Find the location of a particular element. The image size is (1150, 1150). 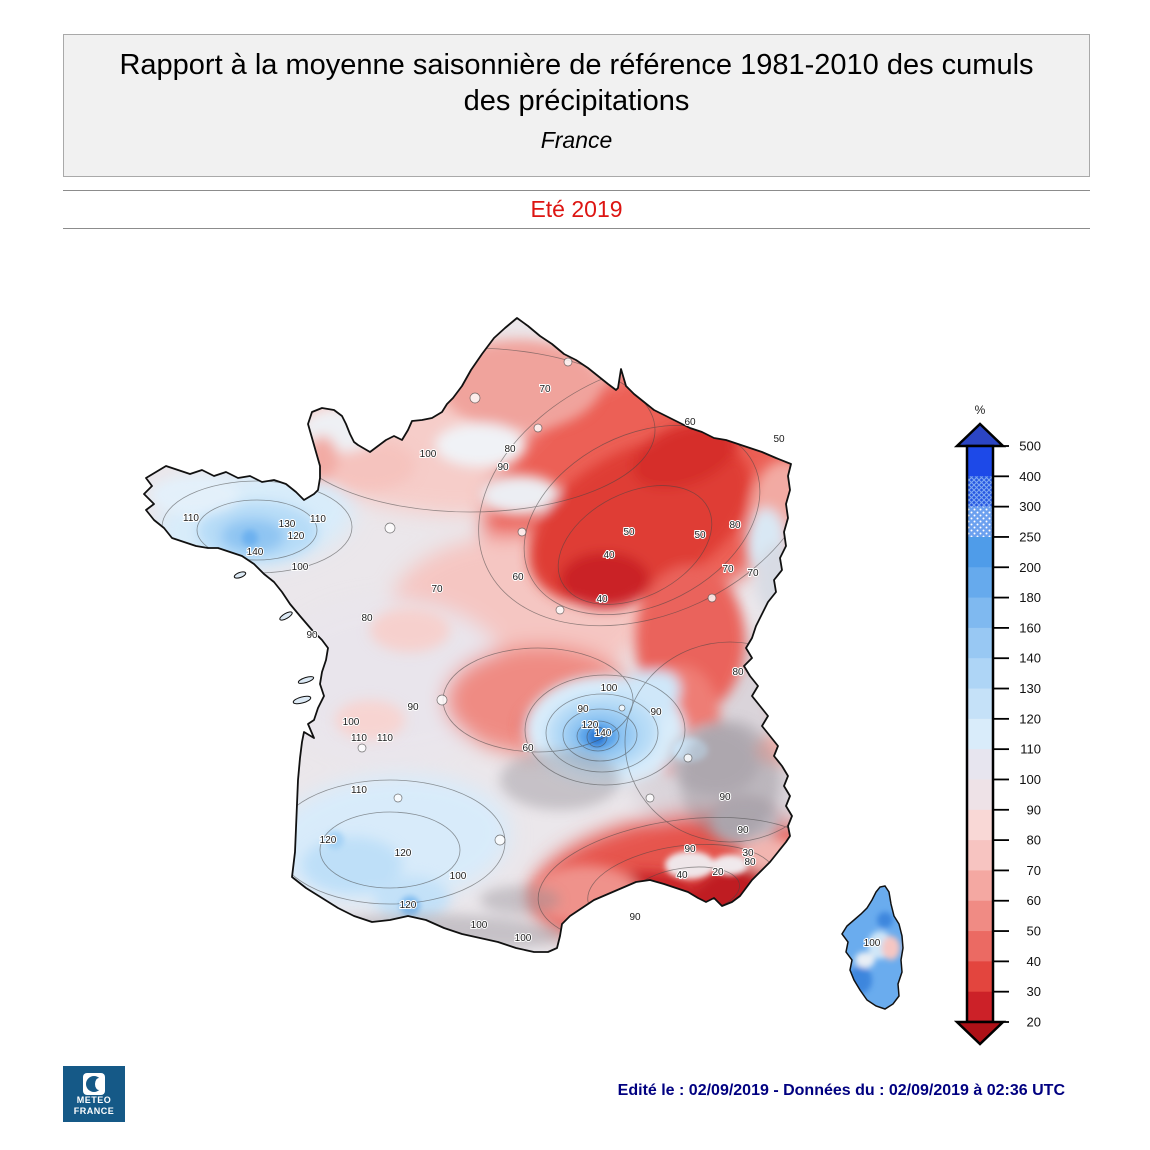

contour-value-label: 20 is located at coordinates (718, 872).